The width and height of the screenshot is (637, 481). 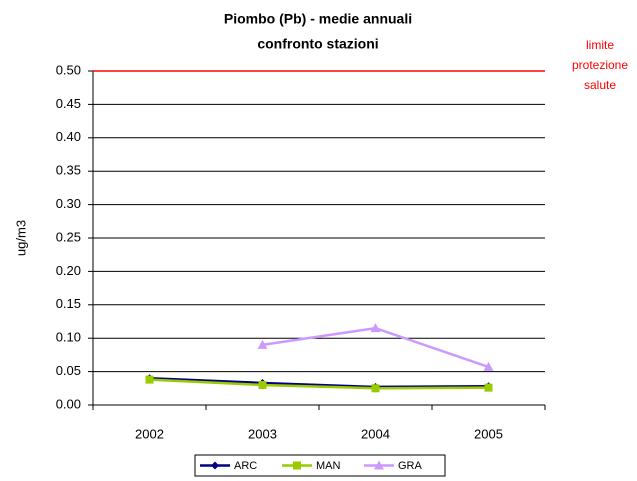 I want to click on y-tick-label: 0.10, so click(x=68, y=337).